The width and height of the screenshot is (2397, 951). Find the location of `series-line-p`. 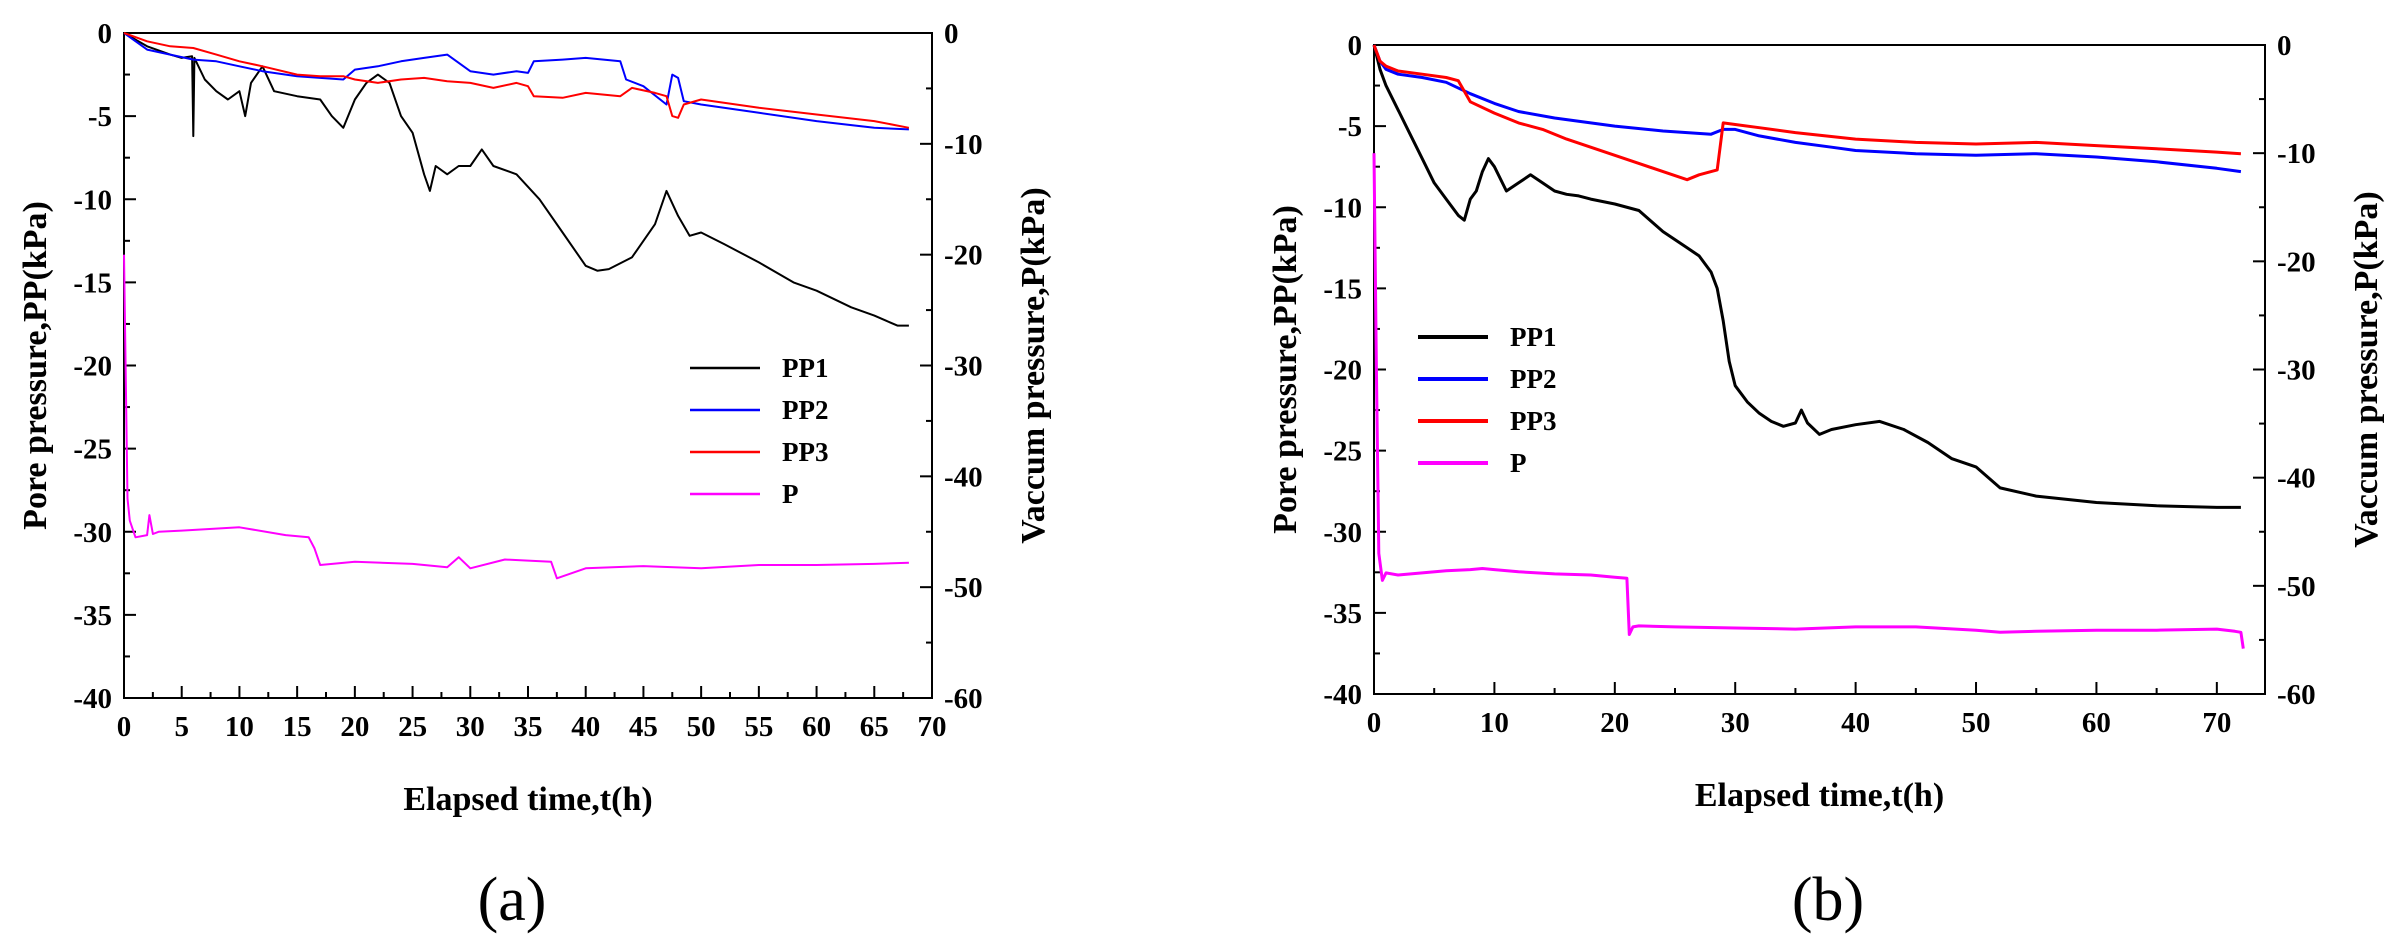

series-line-p is located at coordinates (516, 417).